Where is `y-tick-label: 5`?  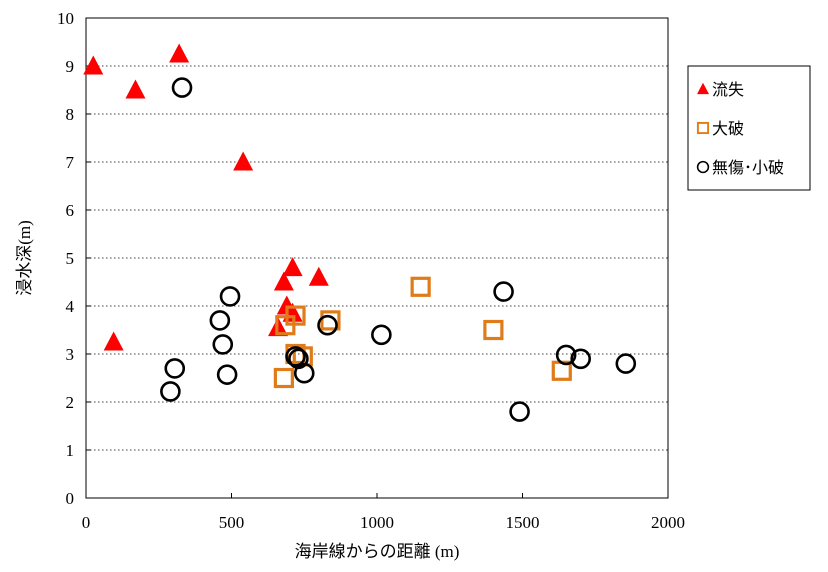
y-tick-label: 5 is located at coordinates (70, 258).